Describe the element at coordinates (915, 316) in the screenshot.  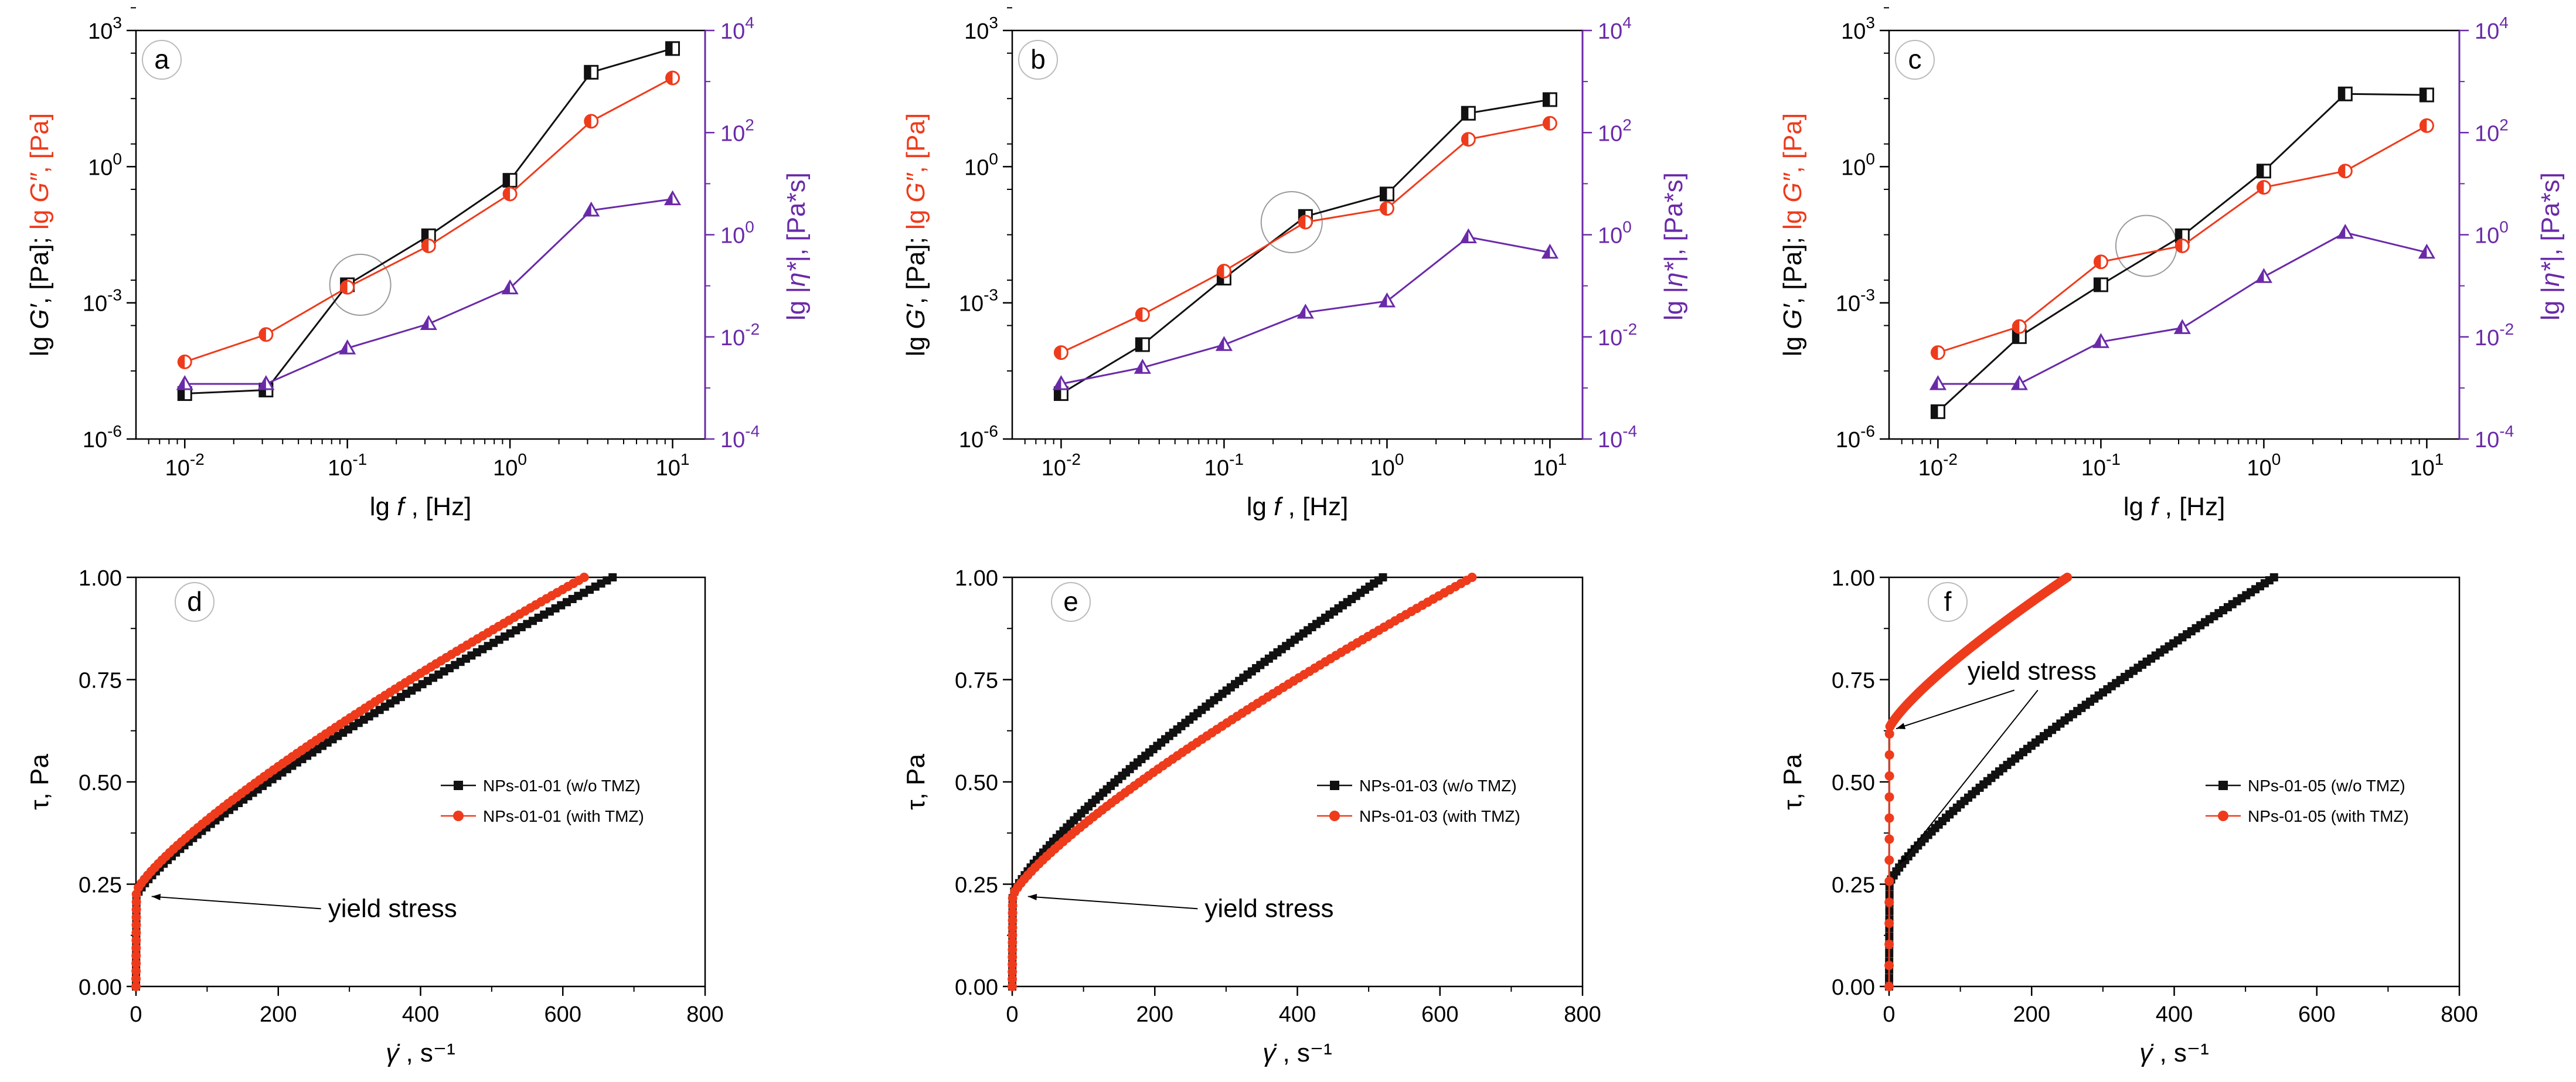
I see `y-left-label-part: G′` at that location.